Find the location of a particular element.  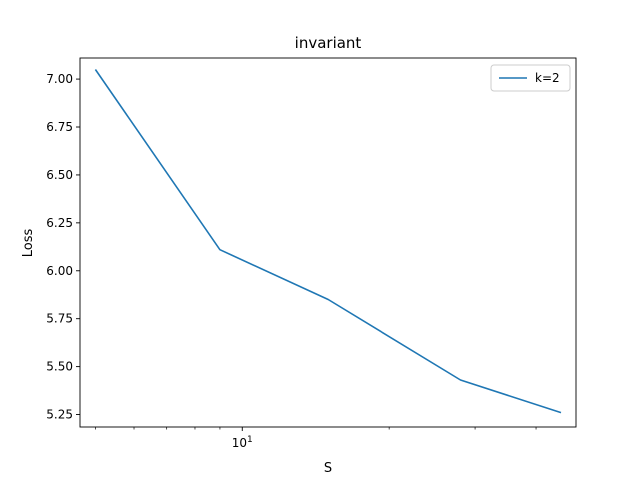

y-tick-label: 6.50 is located at coordinates (59, 175).